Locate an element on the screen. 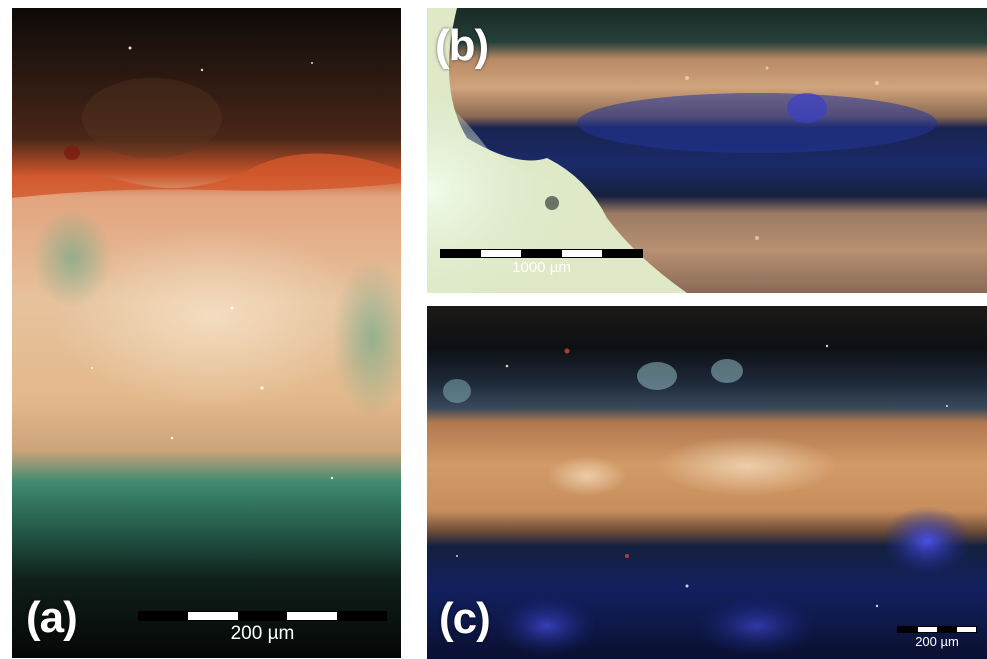 This screenshot has height=659, width=987. panel-c-label: (c) is located at coordinates (465, 618).